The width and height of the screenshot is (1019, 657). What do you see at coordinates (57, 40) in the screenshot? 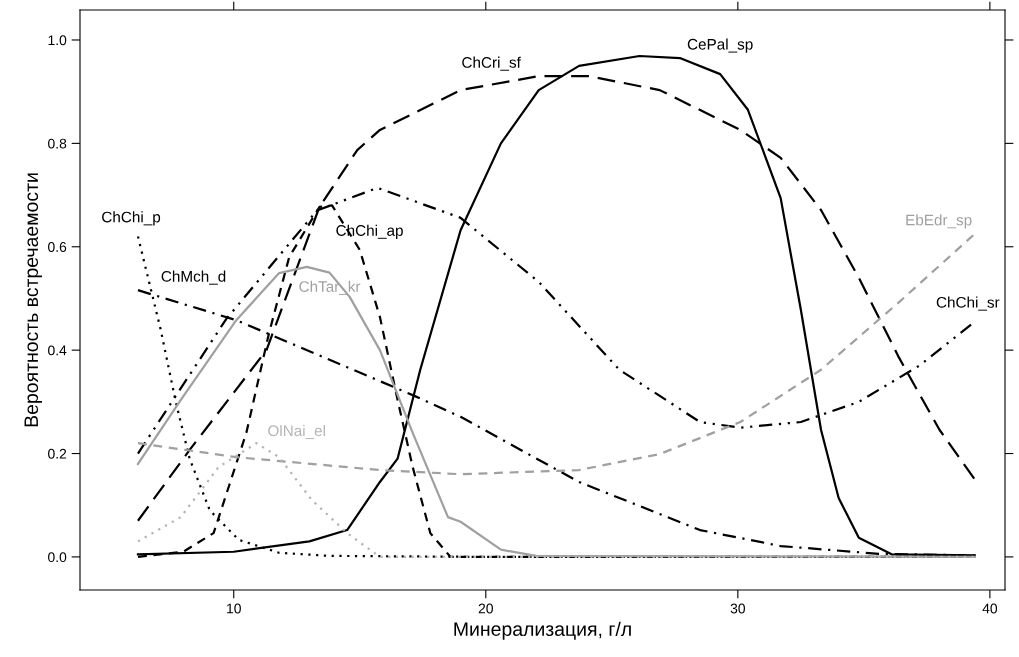
I see `y-tick-label: 1.0` at bounding box center [57, 40].